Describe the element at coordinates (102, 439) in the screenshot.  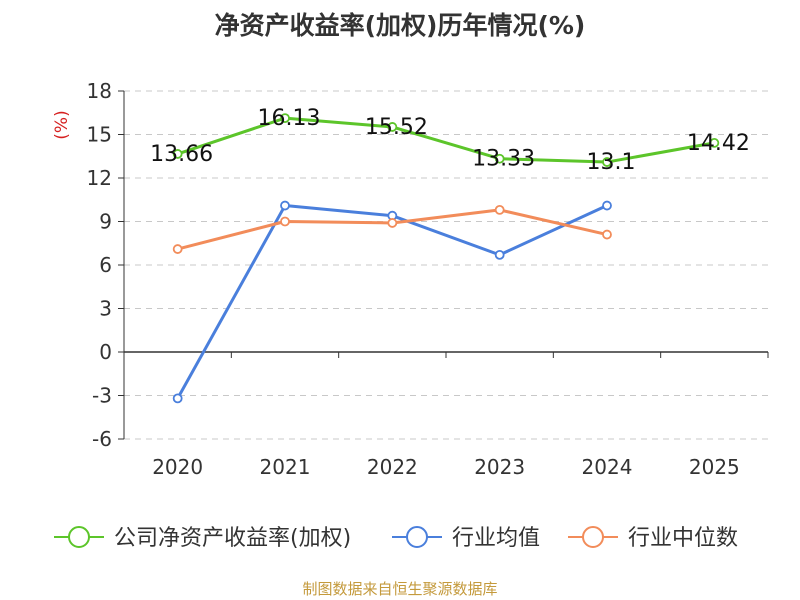
I see `y-tick-label: -6` at that location.